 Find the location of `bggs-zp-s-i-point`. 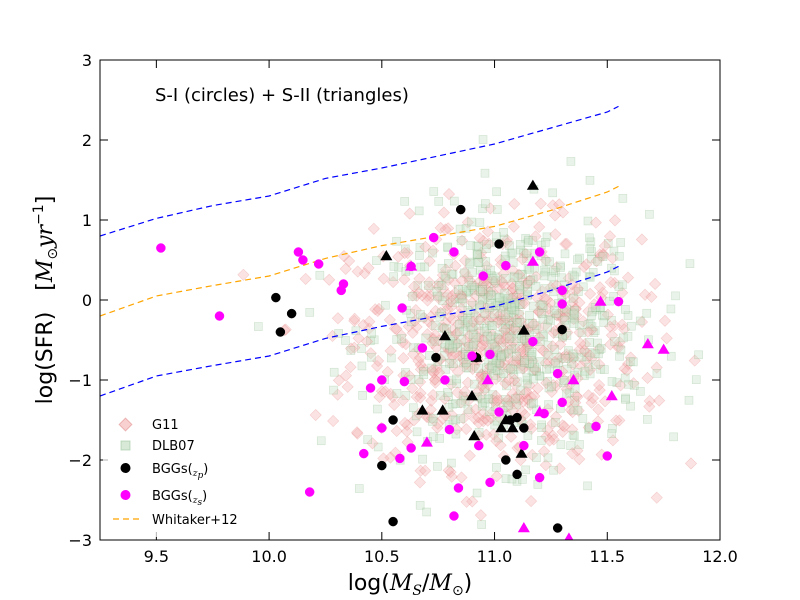

bggs-zp-s-i-point is located at coordinates (524, 428).